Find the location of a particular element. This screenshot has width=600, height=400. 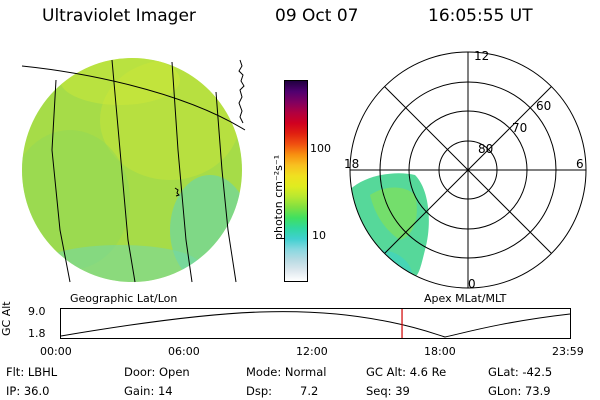

timeline-tick: 00:00 is located at coordinates (56, 351).